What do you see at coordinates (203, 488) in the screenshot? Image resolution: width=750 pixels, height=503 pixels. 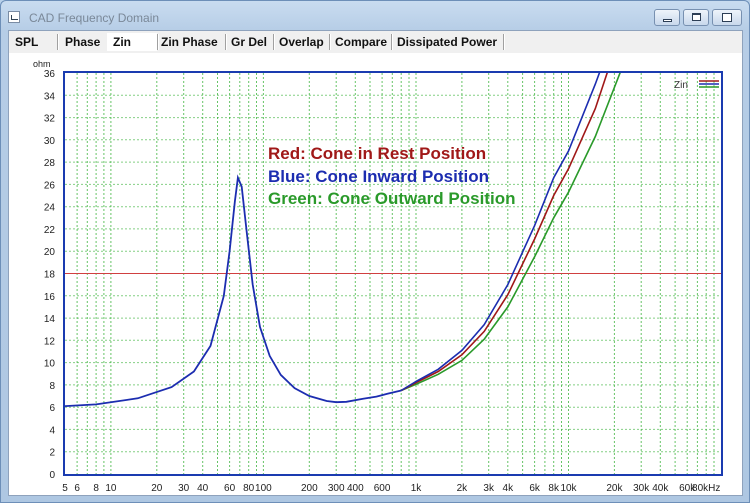 I see `x-tick-label: 40` at bounding box center [203, 488].